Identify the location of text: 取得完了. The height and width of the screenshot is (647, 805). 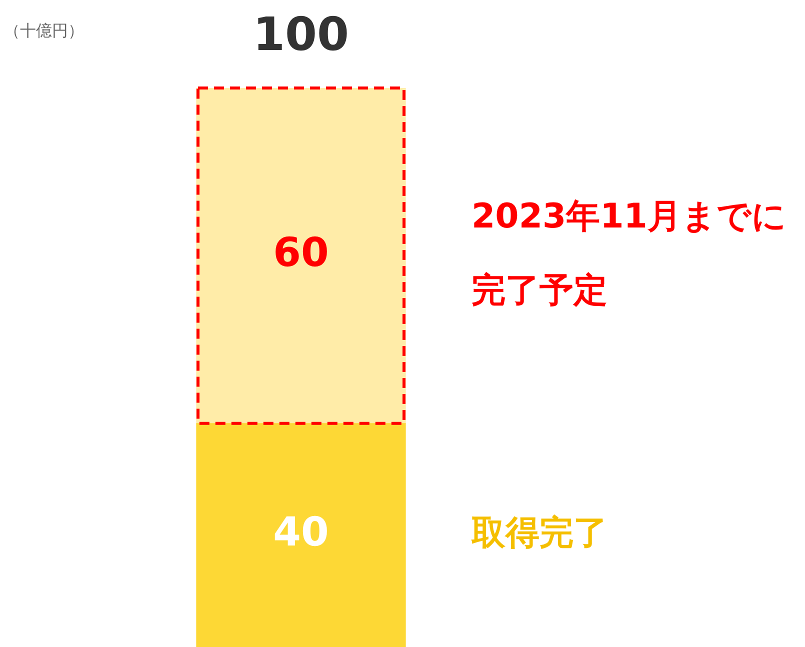
(539, 533).